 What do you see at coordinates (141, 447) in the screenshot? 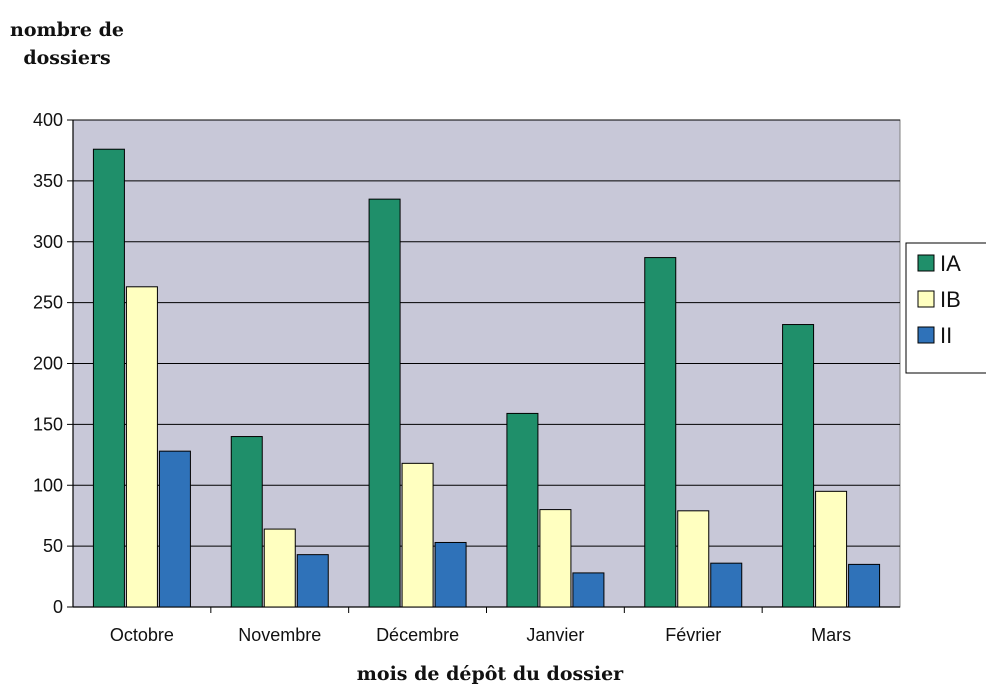
I see `bar-ib-octobre` at bounding box center [141, 447].